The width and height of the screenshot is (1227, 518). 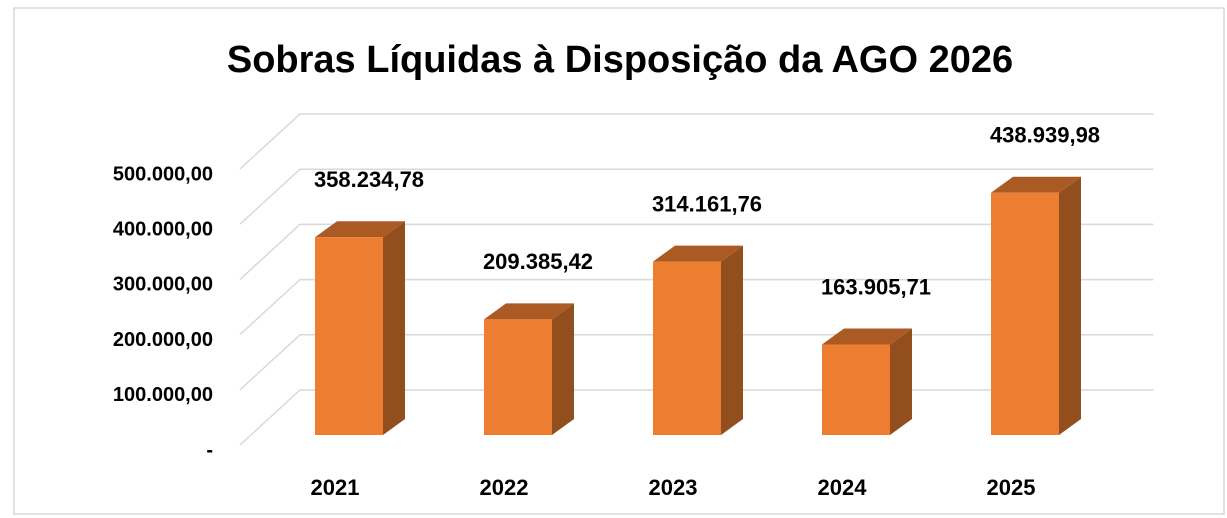 I want to click on x-tick-label: 2023, so click(x=673, y=487).